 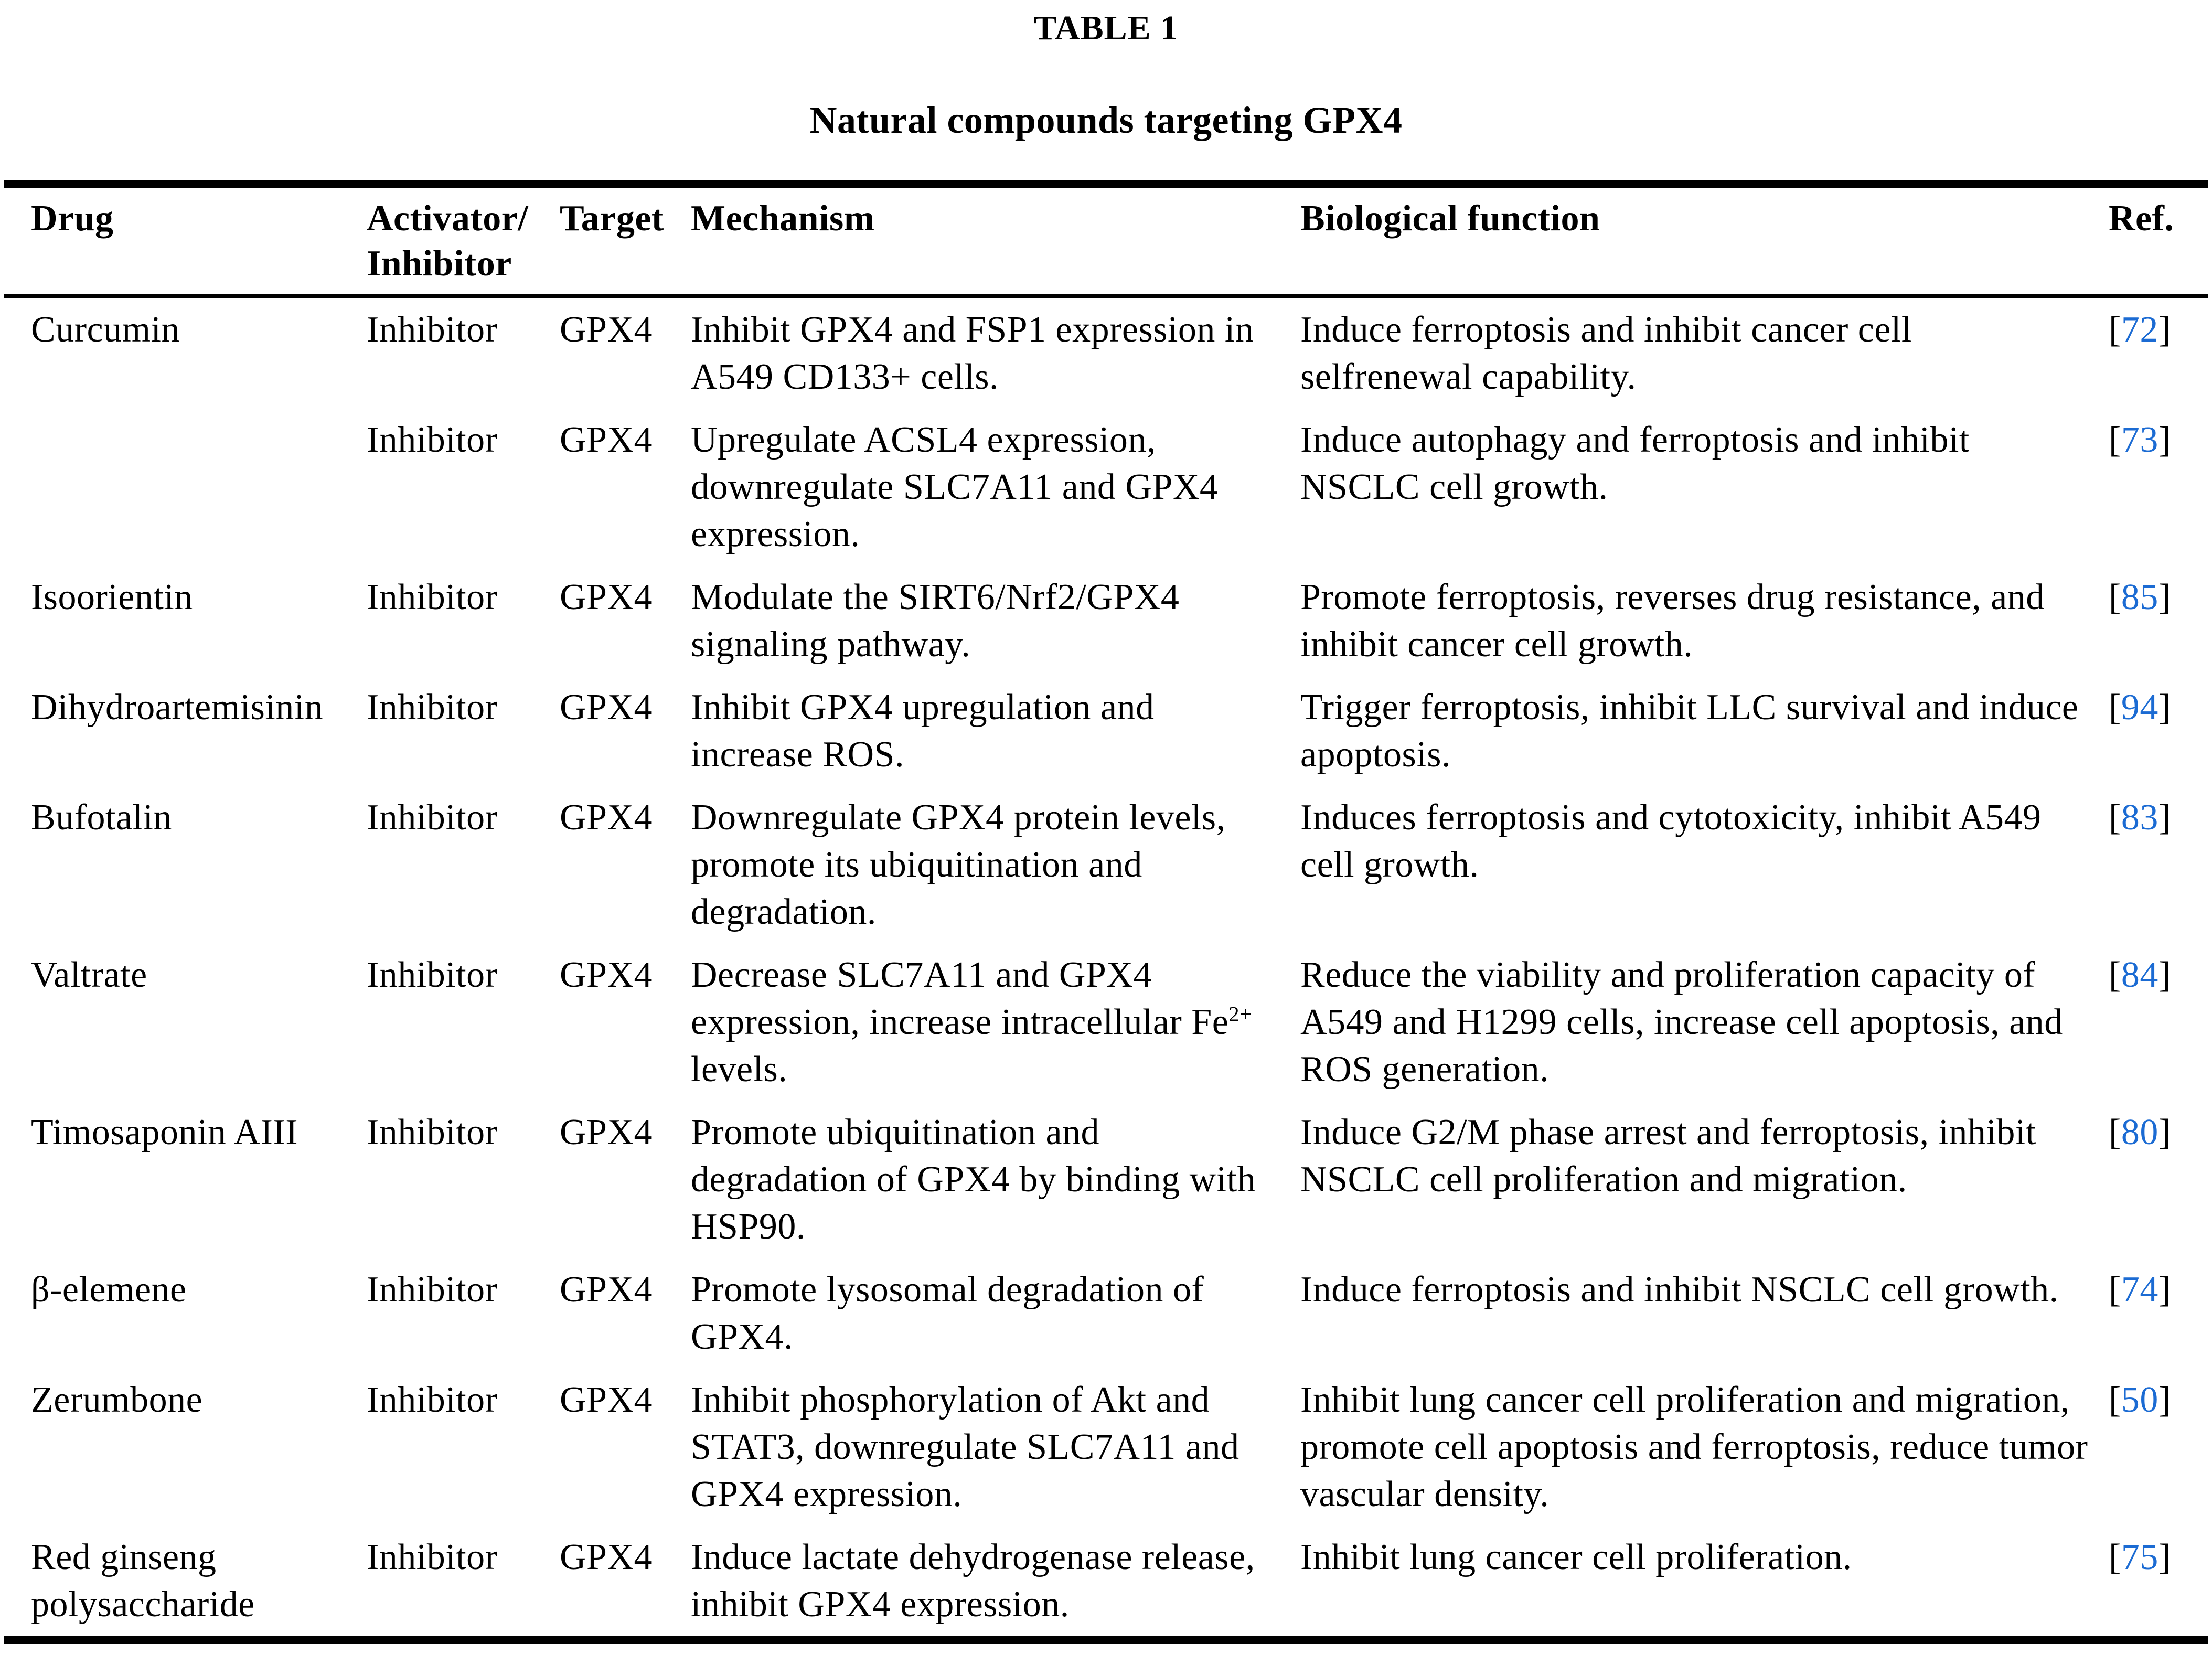 I want to click on drug-cell: Dihydroartemisinin, so click(x=177, y=708).